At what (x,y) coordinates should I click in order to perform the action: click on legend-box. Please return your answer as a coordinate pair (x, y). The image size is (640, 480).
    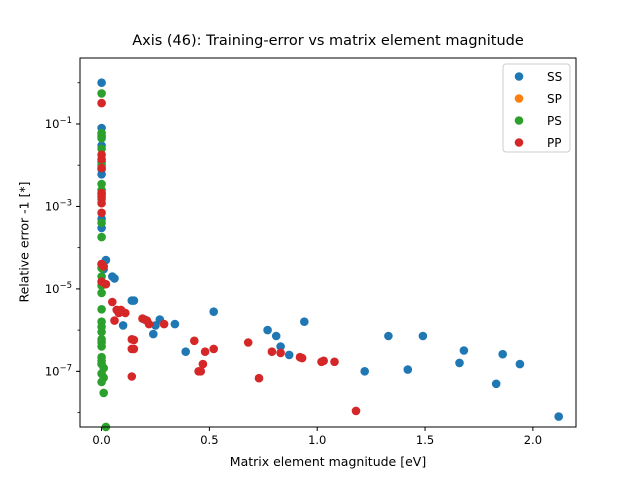
    Looking at the image, I should click on (536, 108).